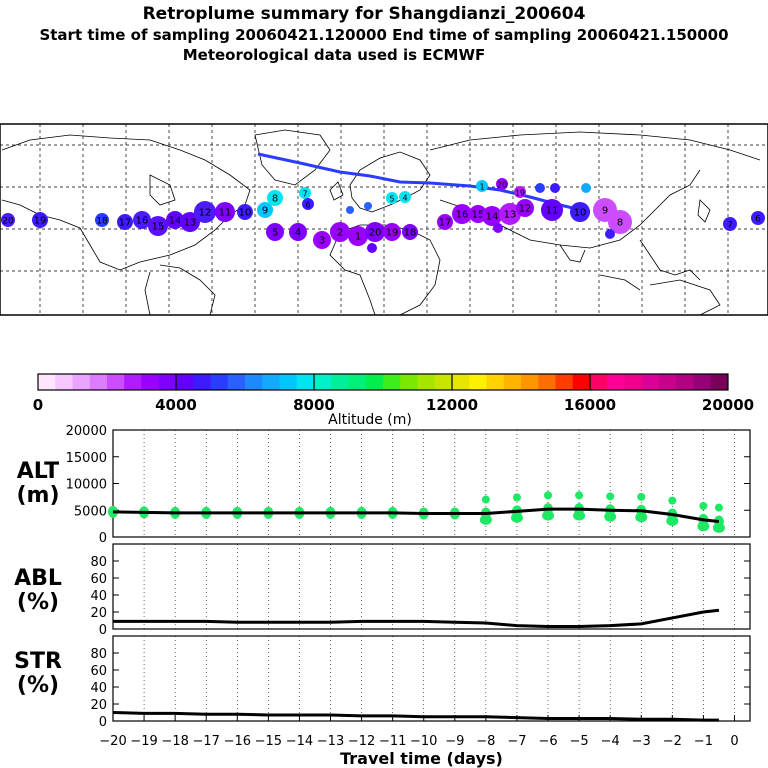 The height and width of the screenshot is (768, 768). What do you see at coordinates (641, 741) in the screenshot?
I see `x-tick-label: −3` at bounding box center [641, 741].